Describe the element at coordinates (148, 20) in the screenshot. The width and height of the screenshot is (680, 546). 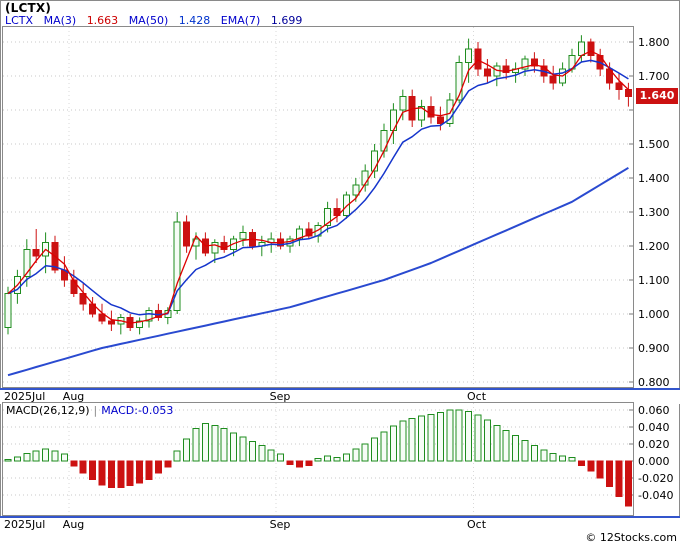
I see `ma50-label: MA(50)` at that location.